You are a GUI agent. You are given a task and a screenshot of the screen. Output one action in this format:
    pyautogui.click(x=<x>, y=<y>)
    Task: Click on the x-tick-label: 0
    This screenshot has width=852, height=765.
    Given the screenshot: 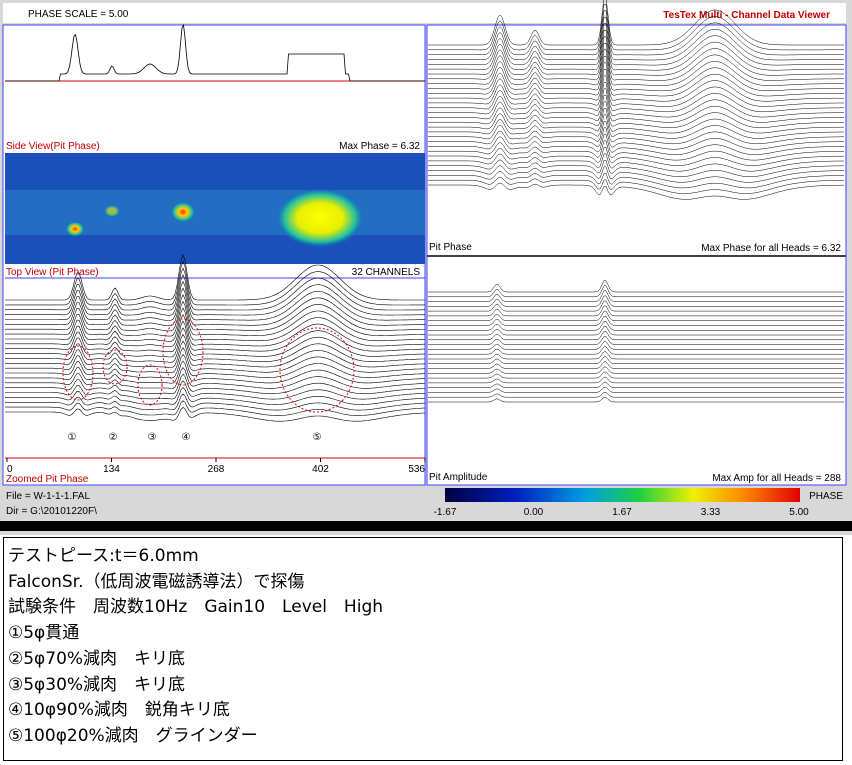 What is the action you would take?
    pyautogui.click(x=10, y=469)
    